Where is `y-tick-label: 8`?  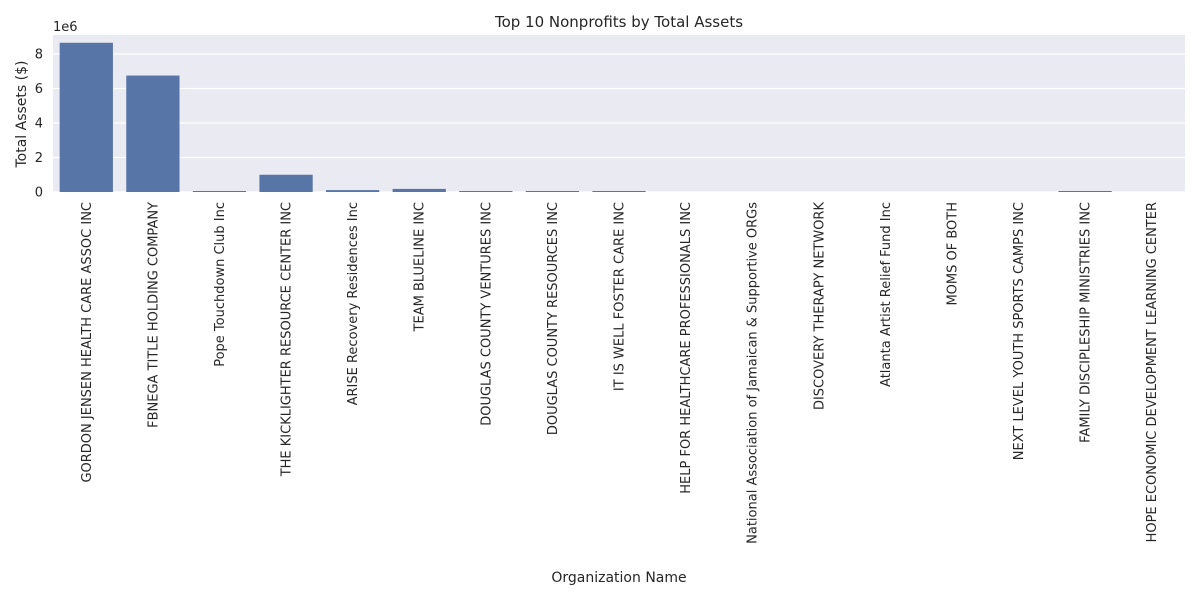 y-tick-label: 8 is located at coordinates (39, 54).